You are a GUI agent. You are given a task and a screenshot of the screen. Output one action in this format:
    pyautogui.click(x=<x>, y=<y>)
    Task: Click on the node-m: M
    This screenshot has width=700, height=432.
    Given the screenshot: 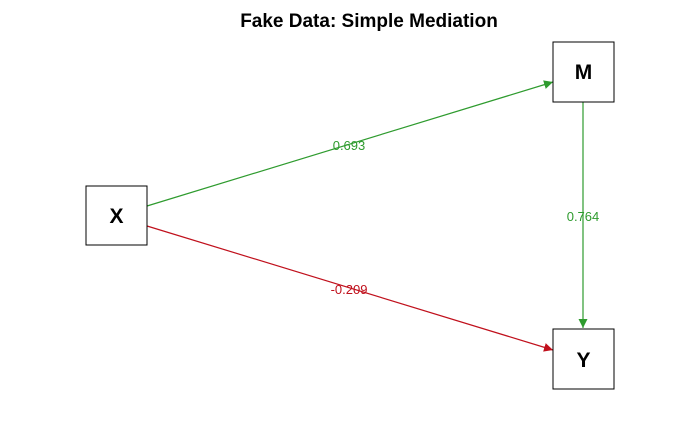 What is the action you would take?
    pyautogui.click(x=583, y=72)
    